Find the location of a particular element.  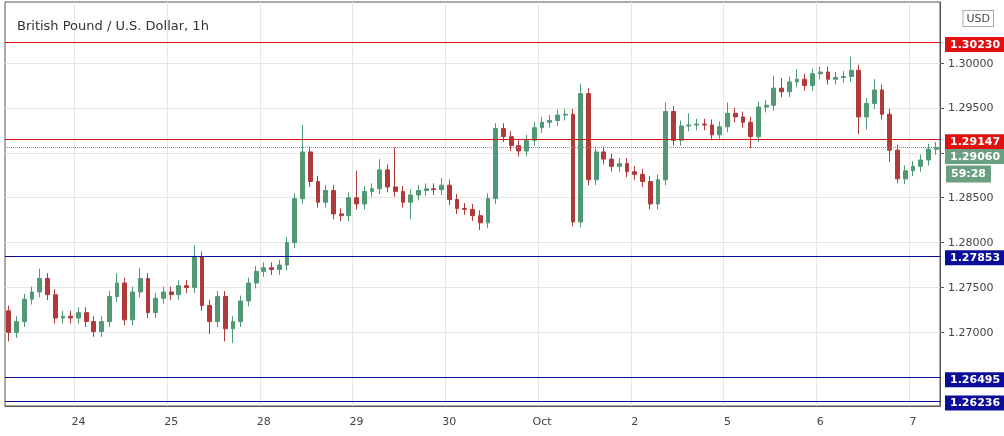

y-tick-label: 1.30000 is located at coordinates (971, 63).